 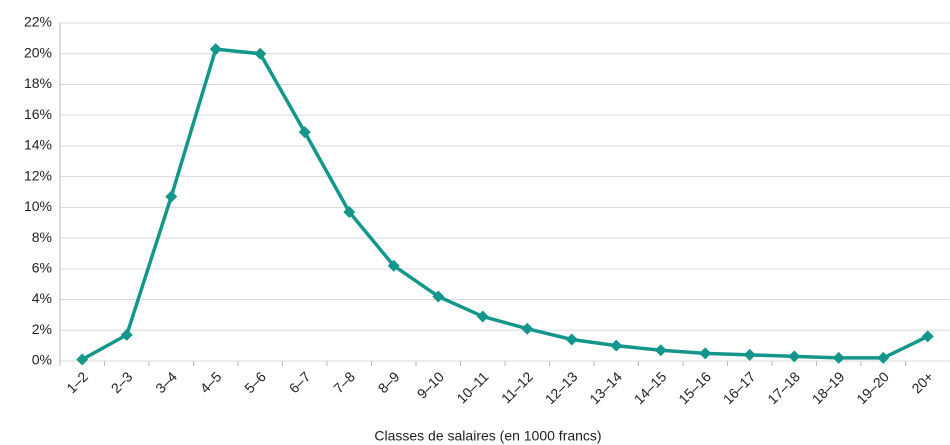 What do you see at coordinates (42, 237) in the screenshot?
I see `y-tick-label: 8%` at bounding box center [42, 237].